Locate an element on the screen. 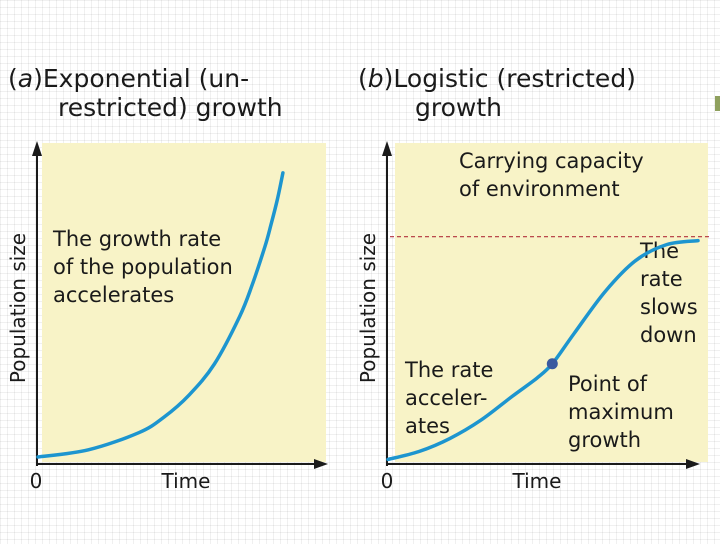 The image size is (720, 544). panel-logistic-title-line2: growth is located at coordinates (458, 107).